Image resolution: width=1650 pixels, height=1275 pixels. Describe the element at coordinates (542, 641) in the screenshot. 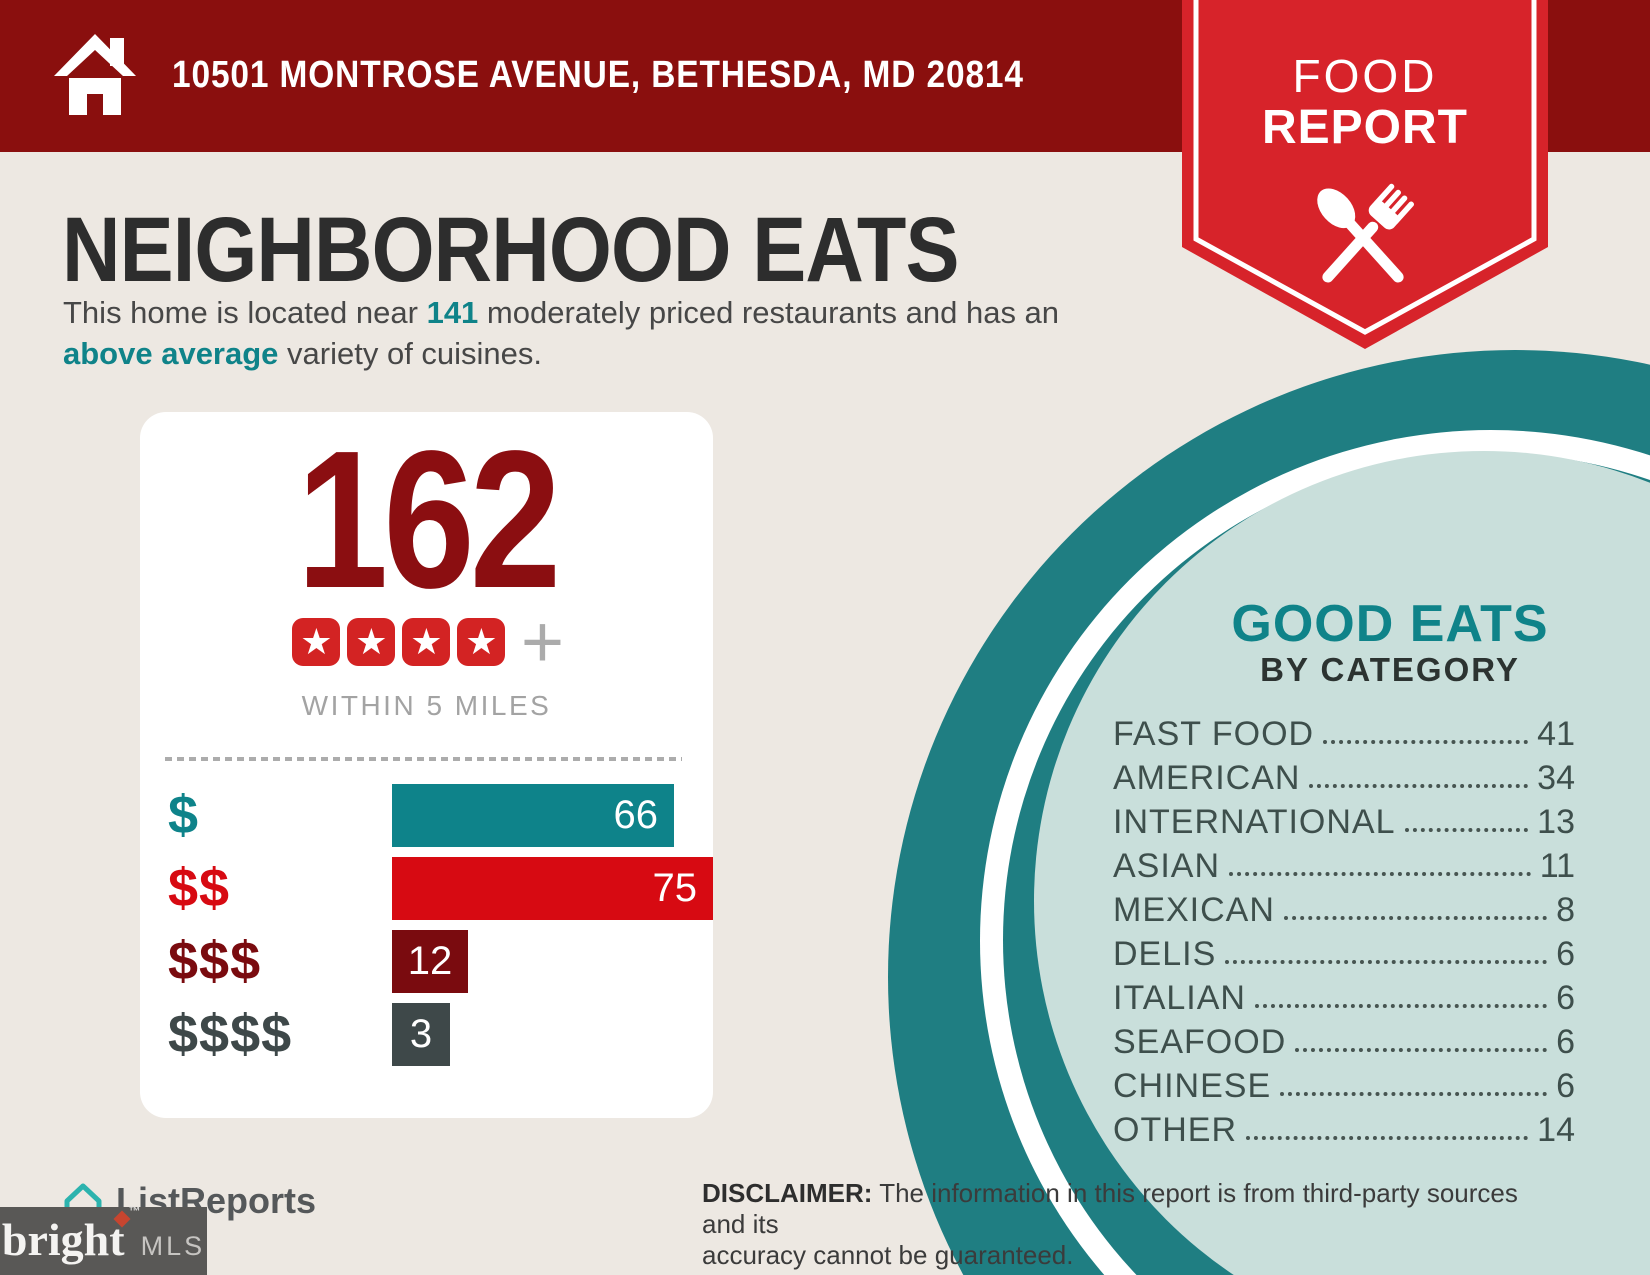

I see `plus-icon: +` at that location.